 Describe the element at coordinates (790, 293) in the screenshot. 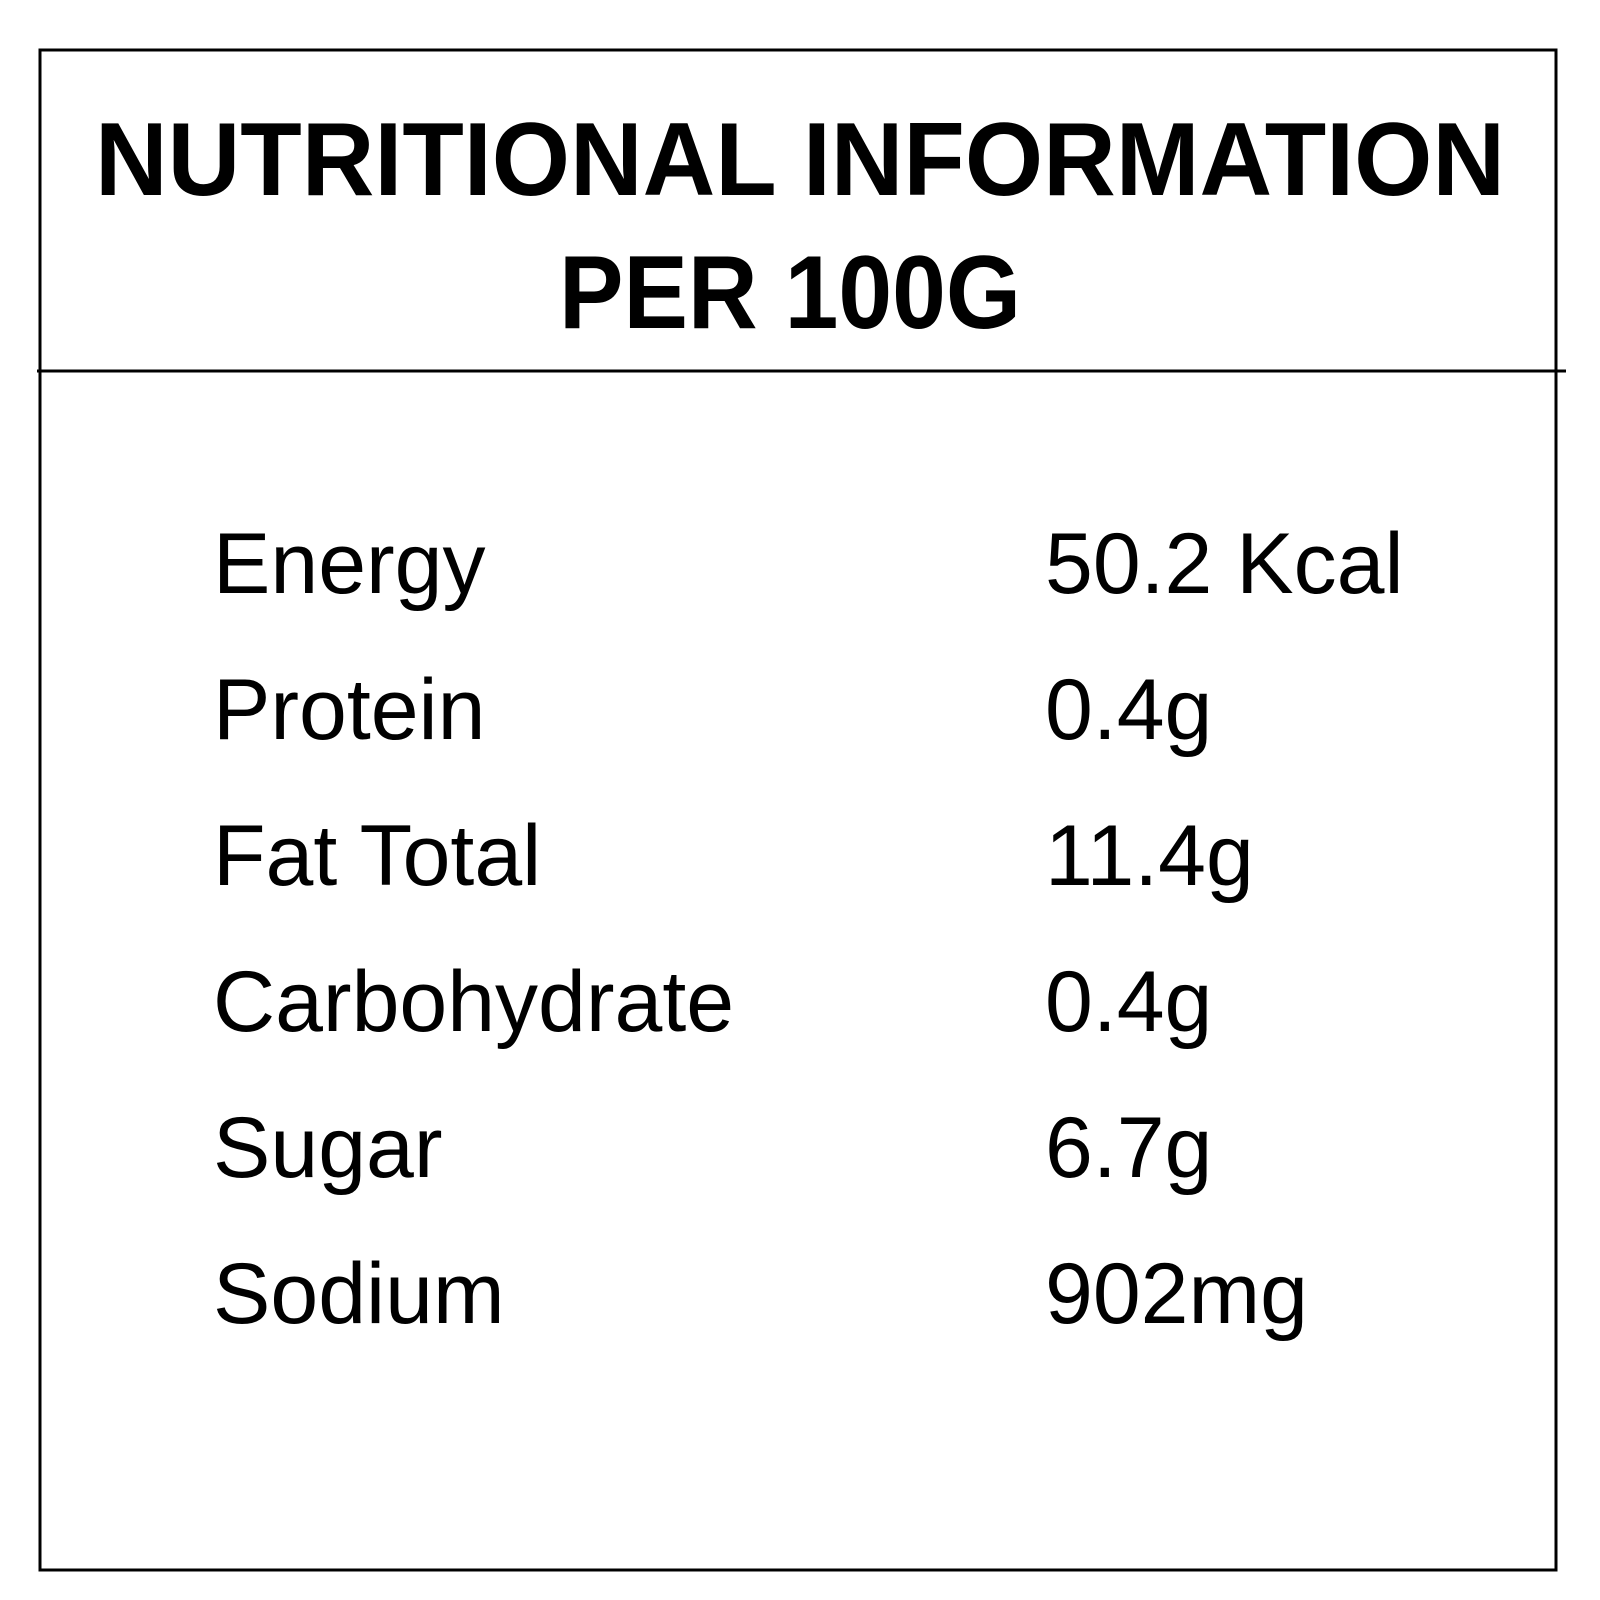

I see `title-line: PER 100G` at that location.